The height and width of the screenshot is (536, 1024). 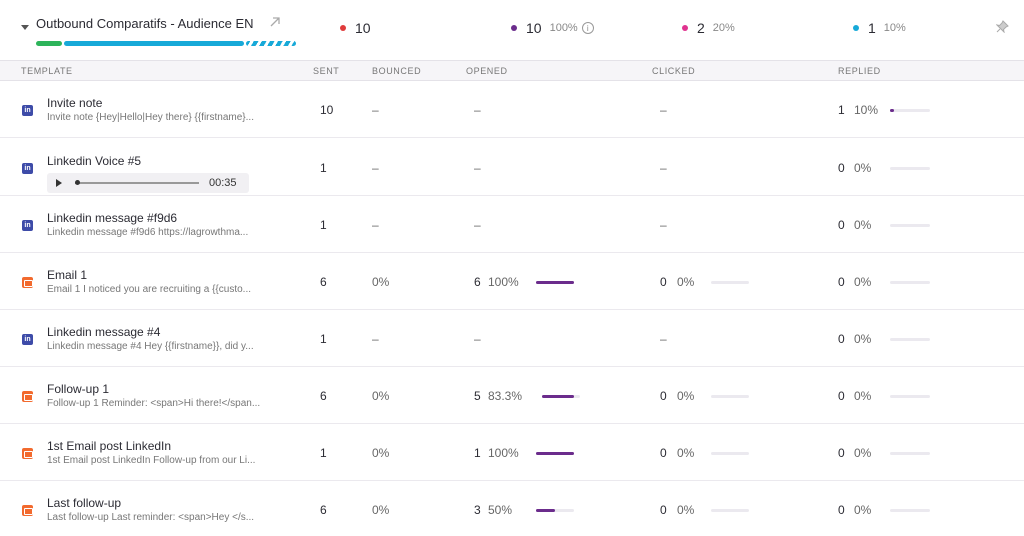 I want to click on email-icon, so click(x=27, y=396).